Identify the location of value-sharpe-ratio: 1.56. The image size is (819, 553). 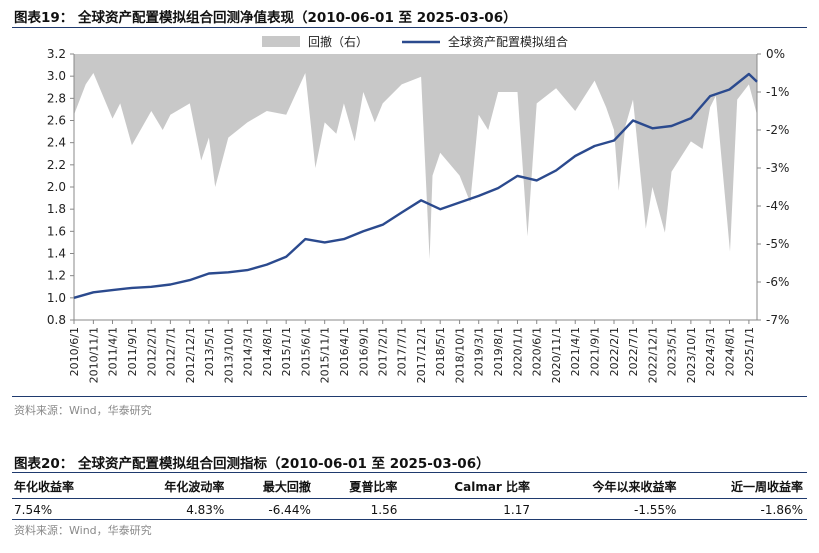
(384, 510).